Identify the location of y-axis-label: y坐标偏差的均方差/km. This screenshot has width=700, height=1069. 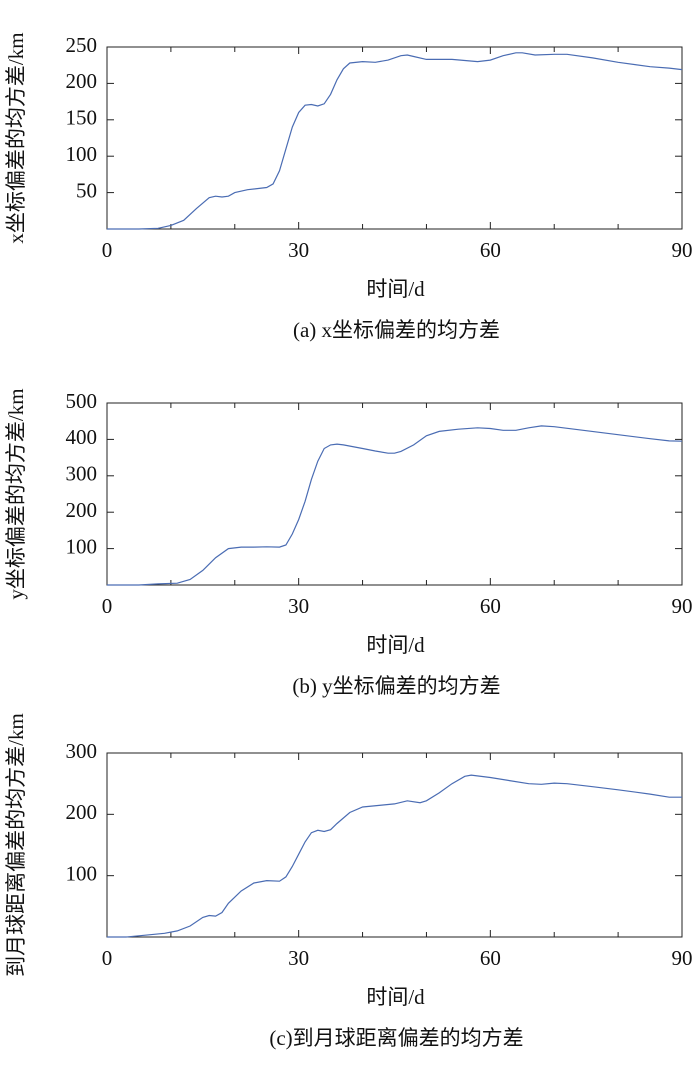
(16, 493).